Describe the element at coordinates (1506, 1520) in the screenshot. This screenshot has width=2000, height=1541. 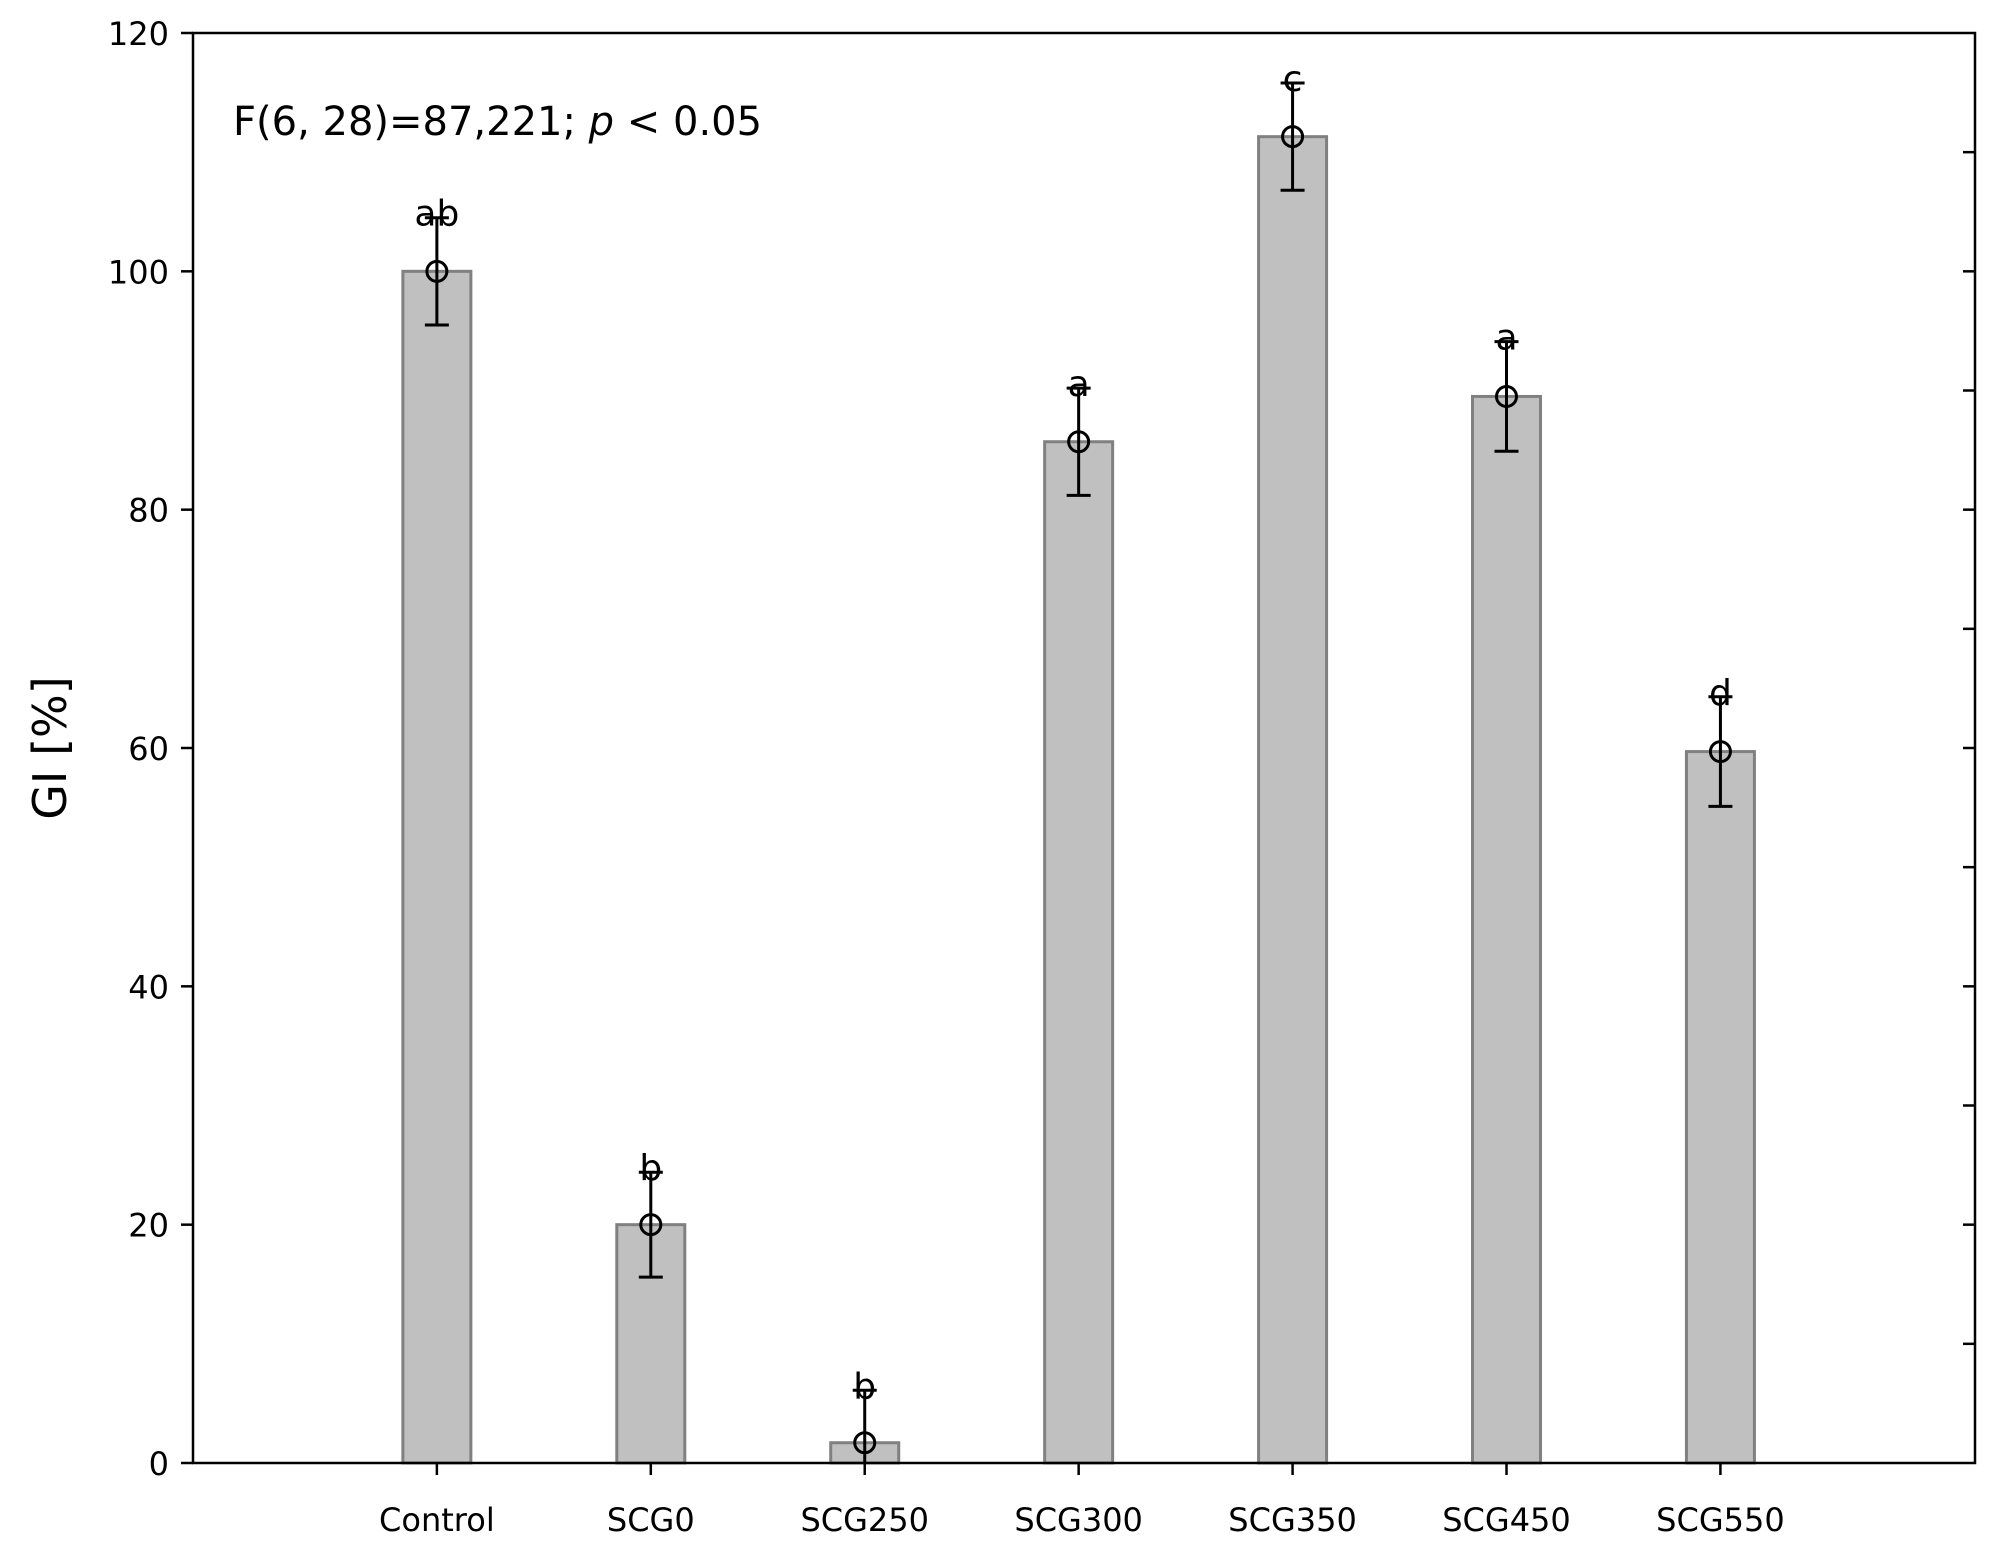
I see `x-tick-label-SCG450: SCG450` at that location.